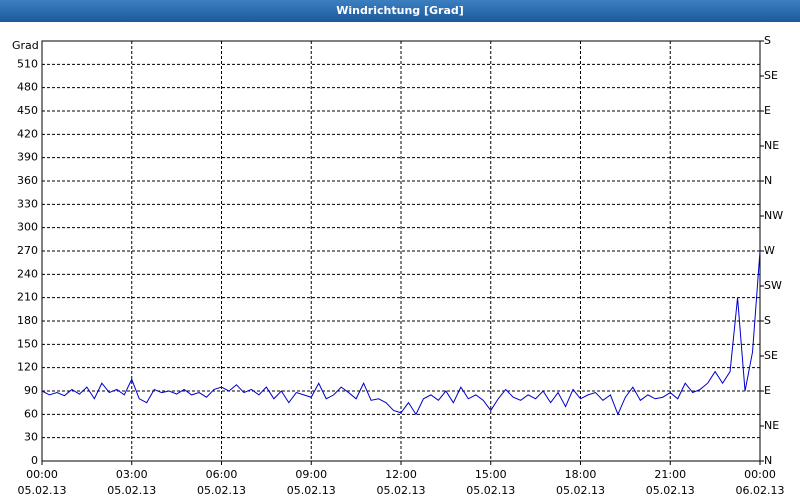 Image resolution: width=800 pixels, height=500 pixels. What do you see at coordinates (311, 474) in the screenshot?
I see `x-tick-label: 09:00` at bounding box center [311, 474].